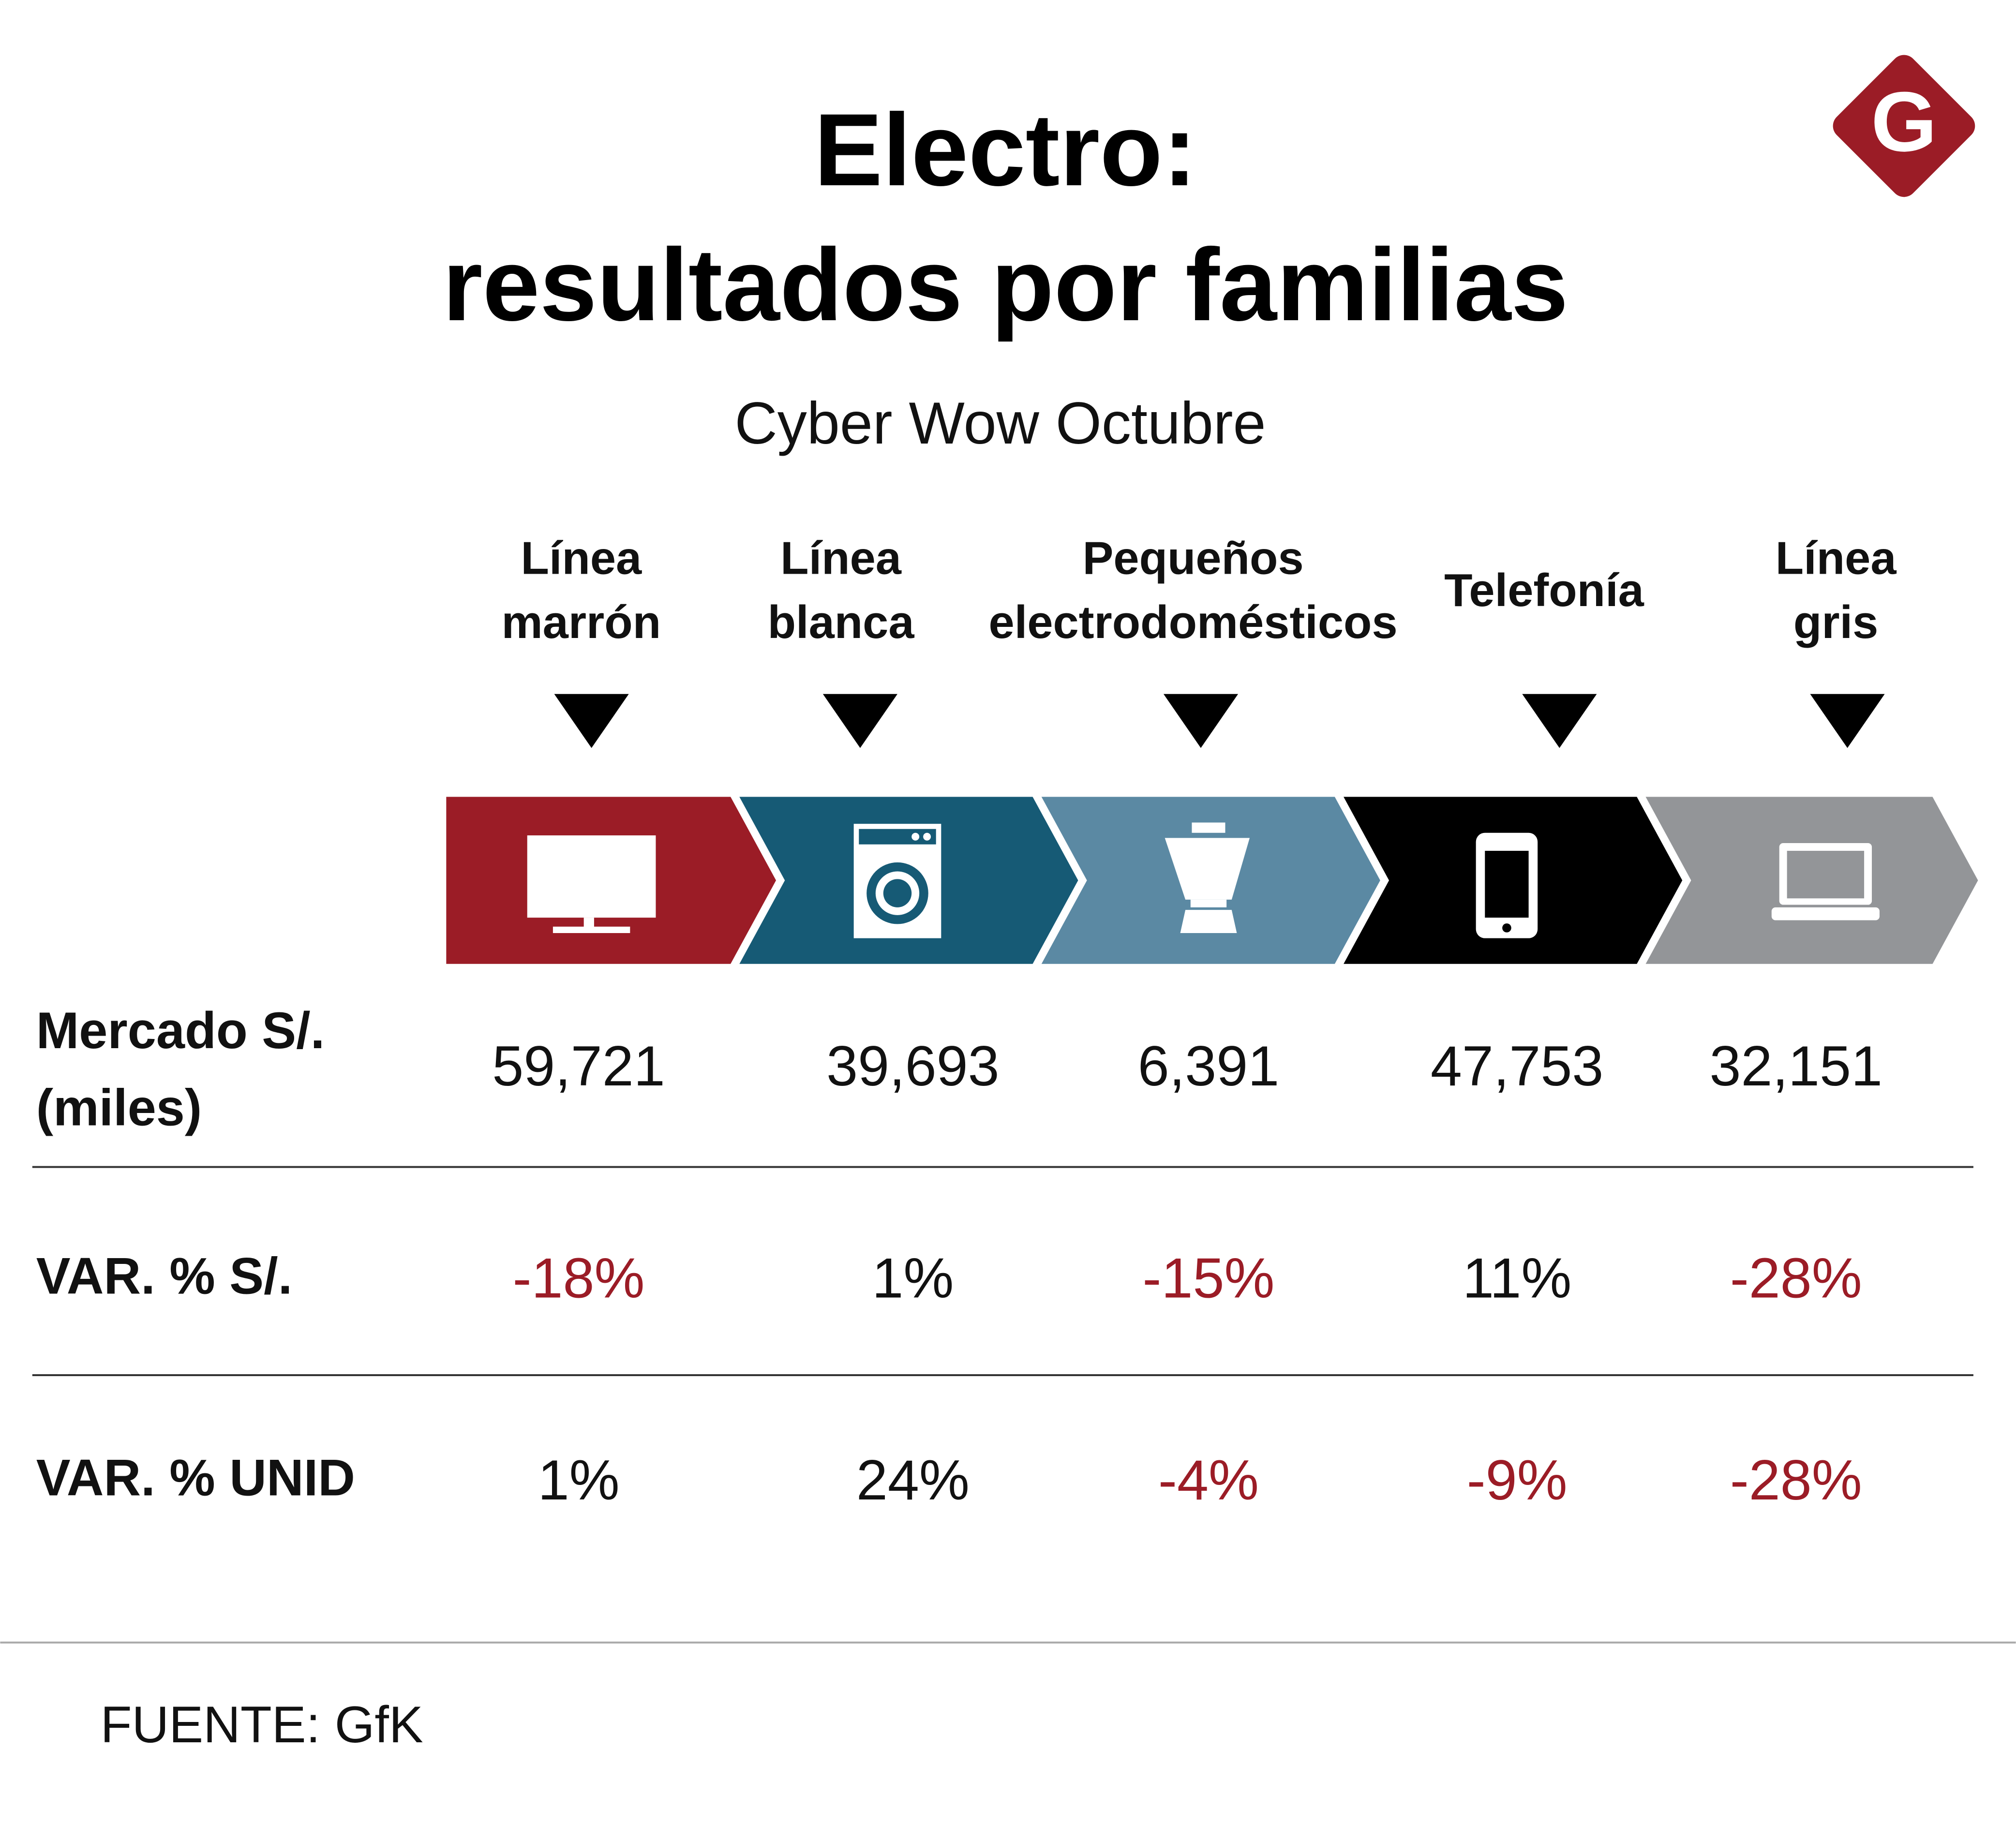 The height and width of the screenshot is (1825, 2016). I want to click on cell-value: 6,391, so click(1209, 1066).